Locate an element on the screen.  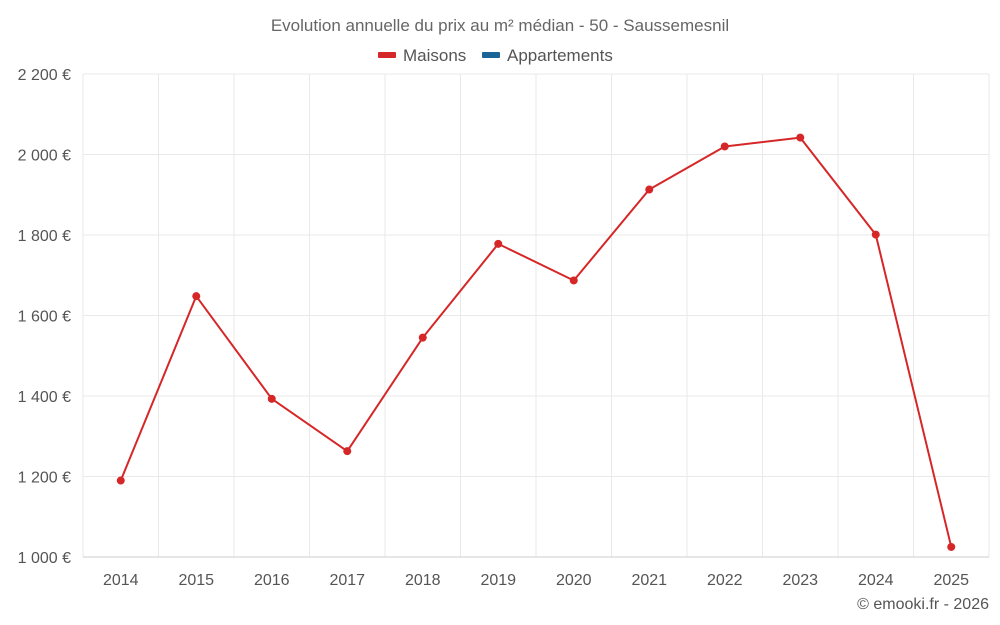
x-tick-label: 2015 is located at coordinates (196, 580).